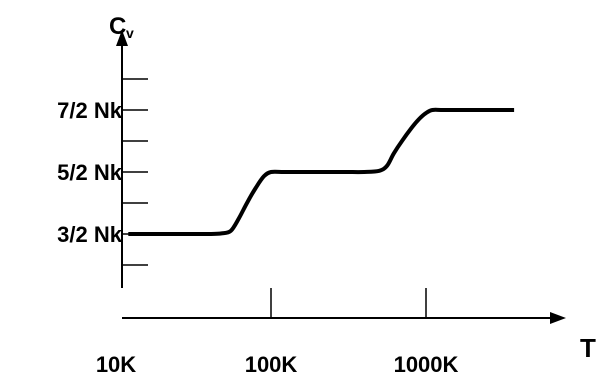  I want to click on x-tick-label: 100K, so click(271, 364).